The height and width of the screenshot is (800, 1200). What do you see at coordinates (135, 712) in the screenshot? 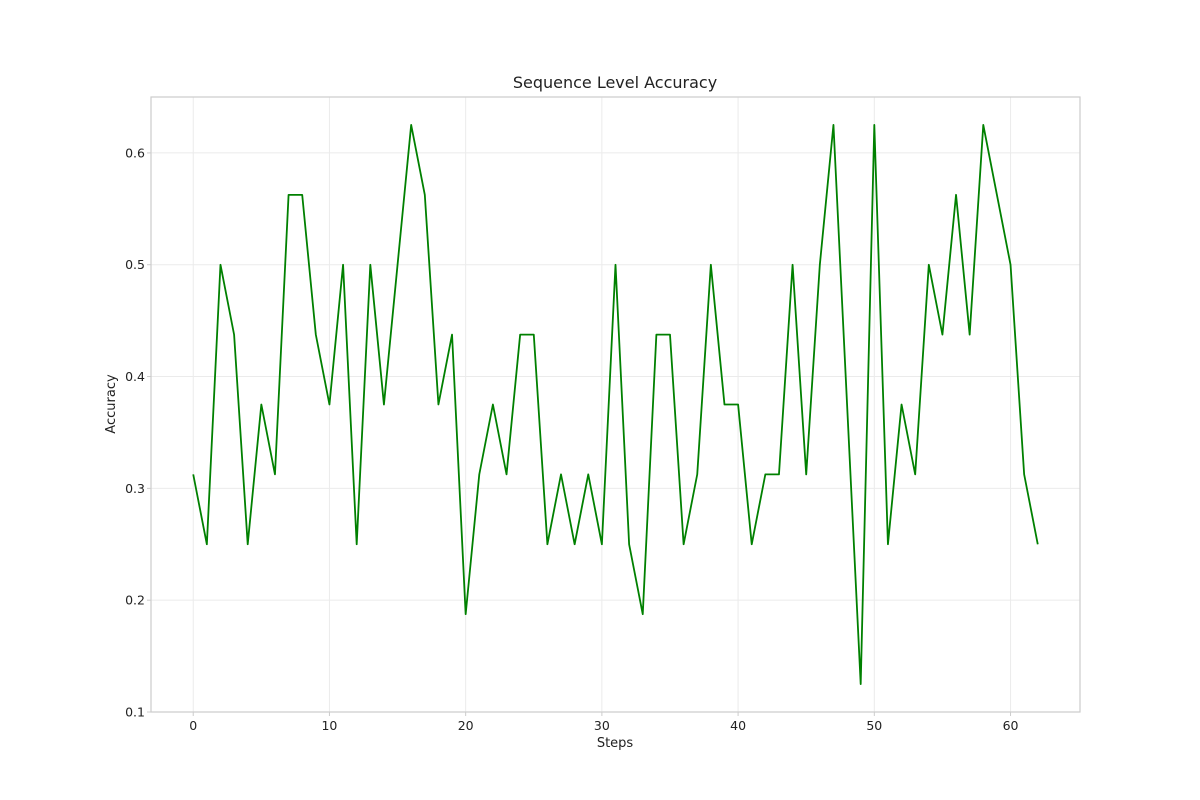
I see `y-tick-label: 0.1` at bounding box center [135, 712].